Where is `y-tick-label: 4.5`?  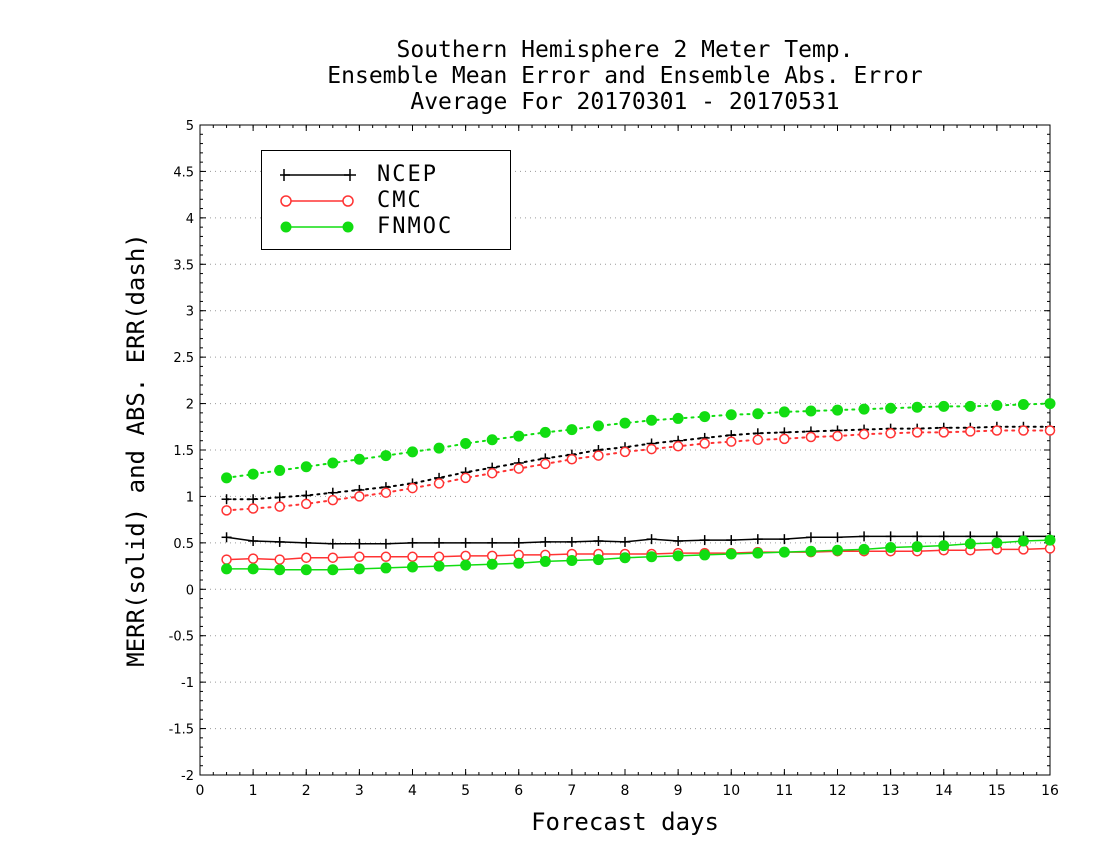
y-tick-label: 4.5 is located at coordinates (183, 172).